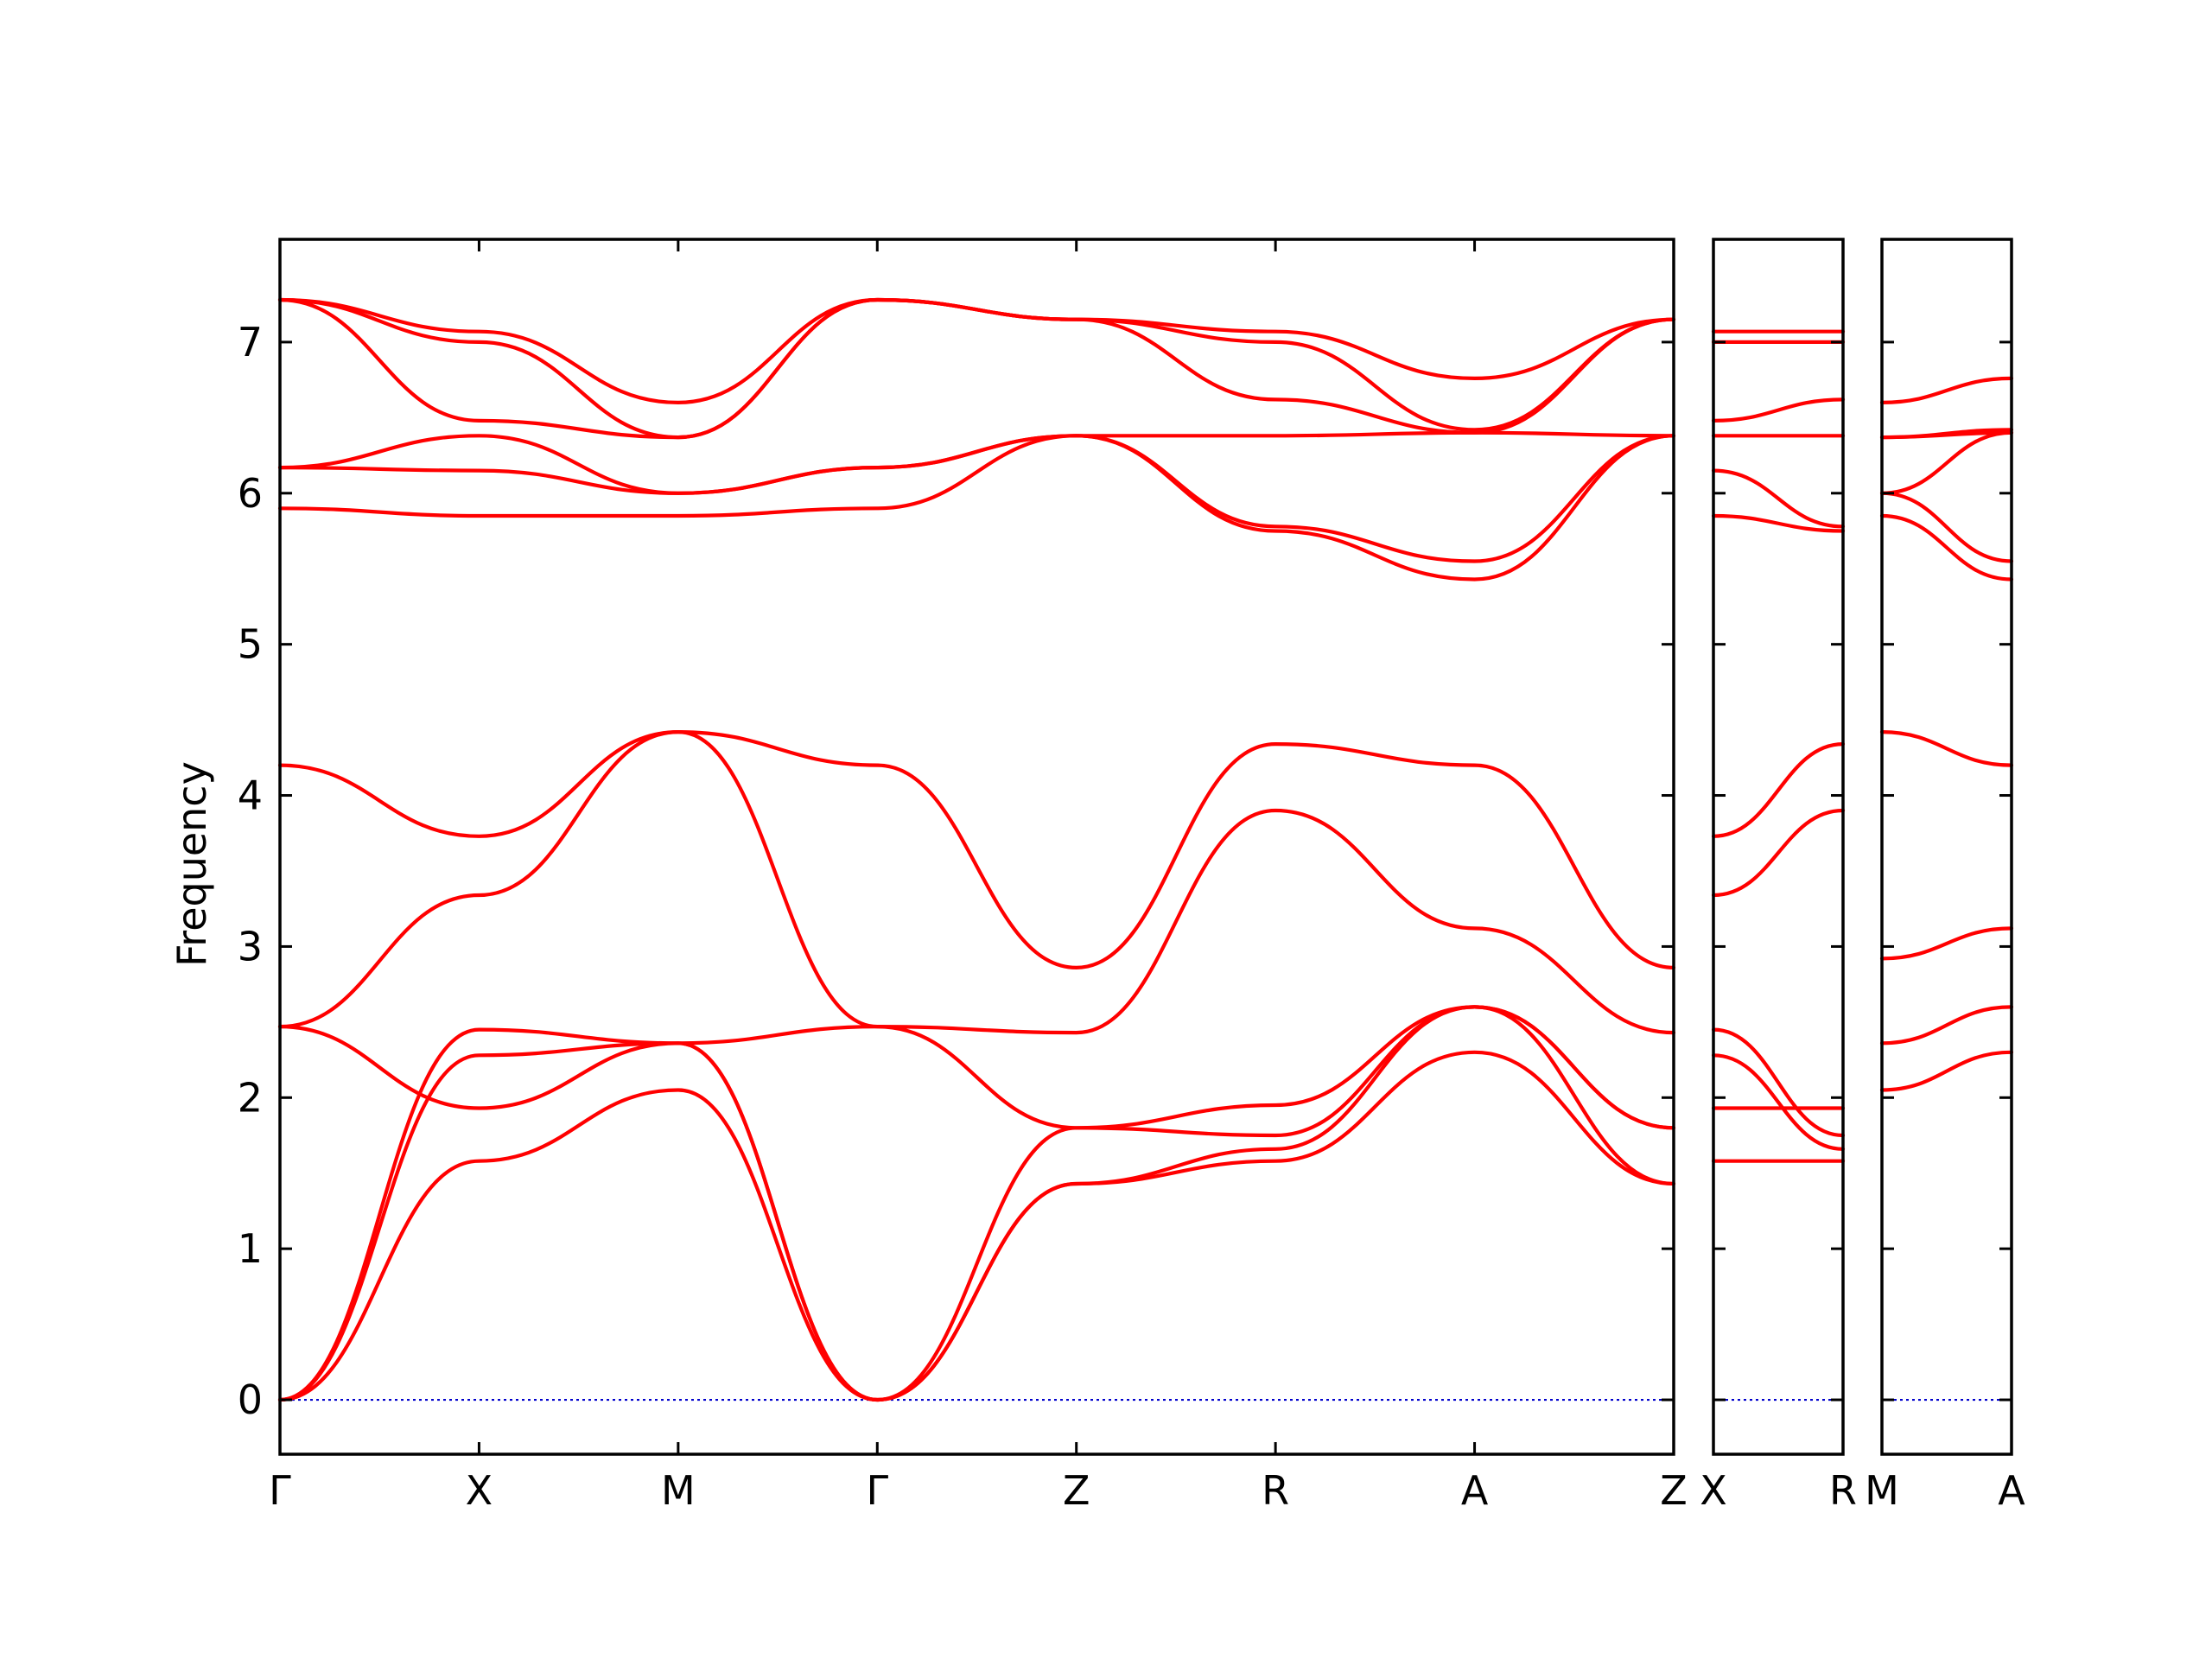 The width and height of the screenshot is (2212, 1659). Describe the element at coordinates (250, 1097) in the screenshot. I see `y-tick-label: 2` at that location.